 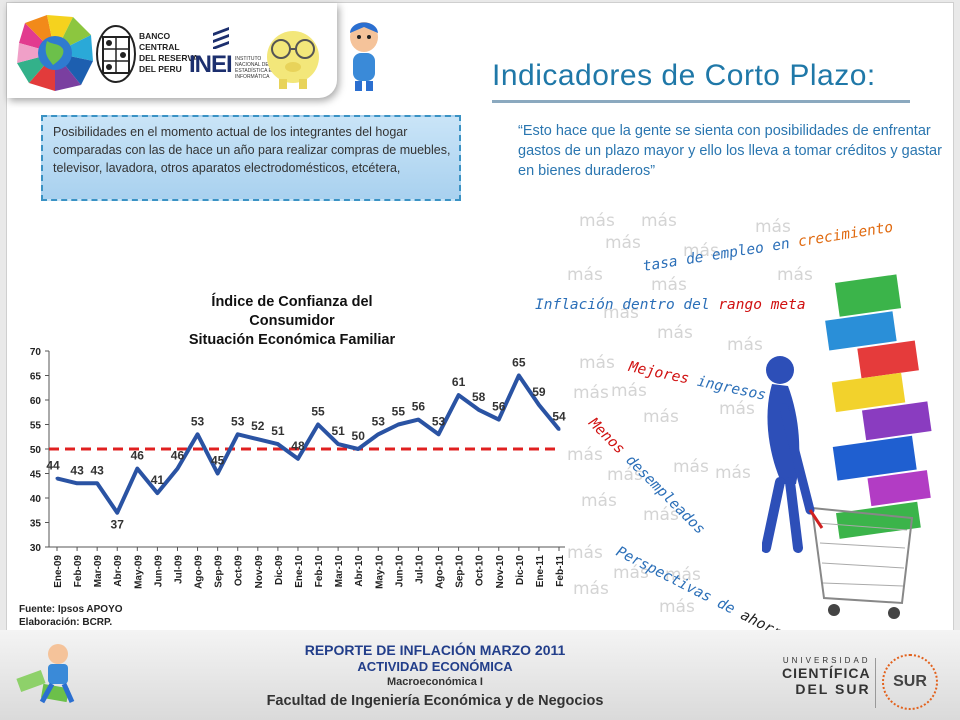 I want to click on page-title: Indicadores de Corto Plazo:, so click(x=684, y=75).